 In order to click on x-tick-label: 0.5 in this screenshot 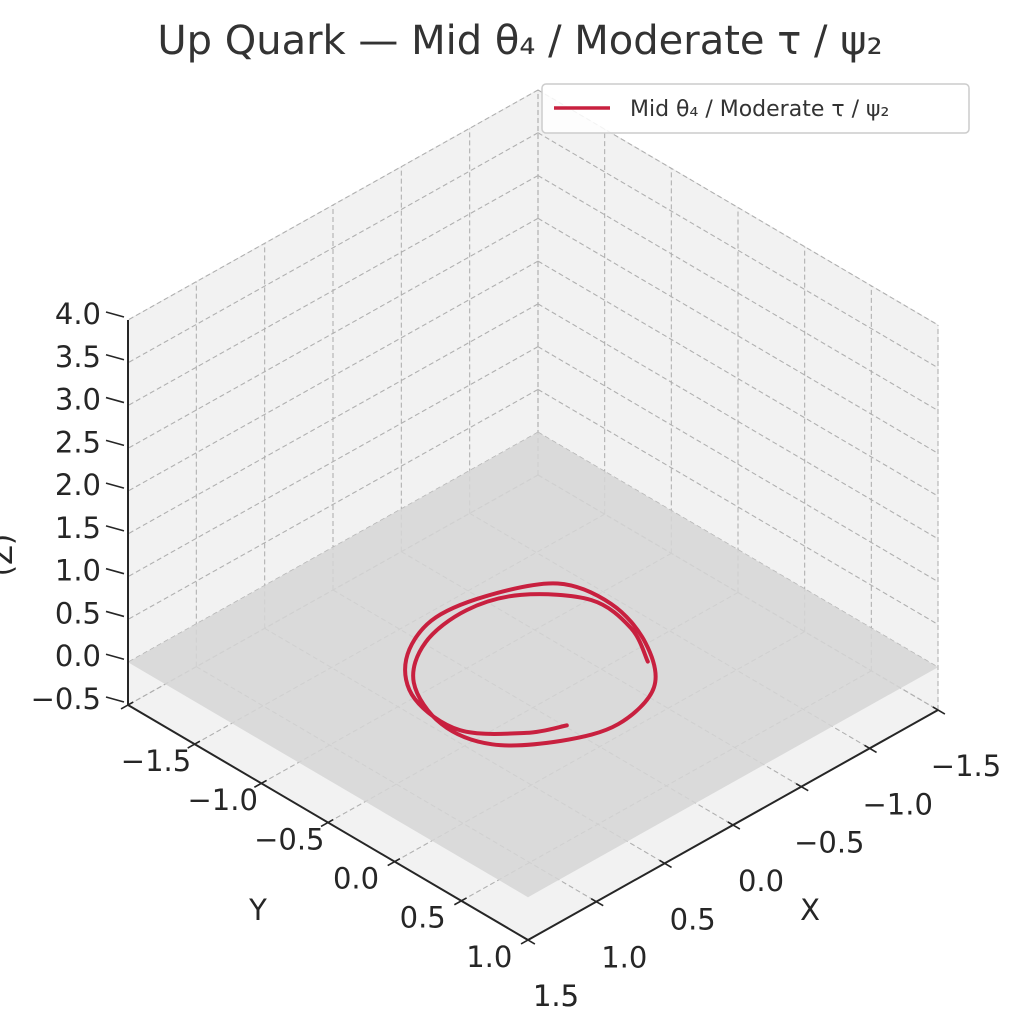, I will do `click(423, 918)`.